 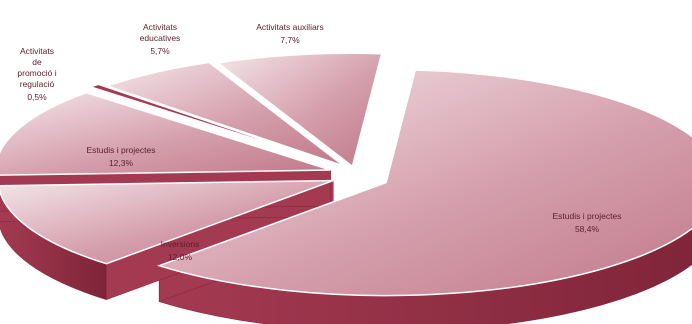 I want to click on slice-label: Activitats auxiliars, so click(x=290, y=27).